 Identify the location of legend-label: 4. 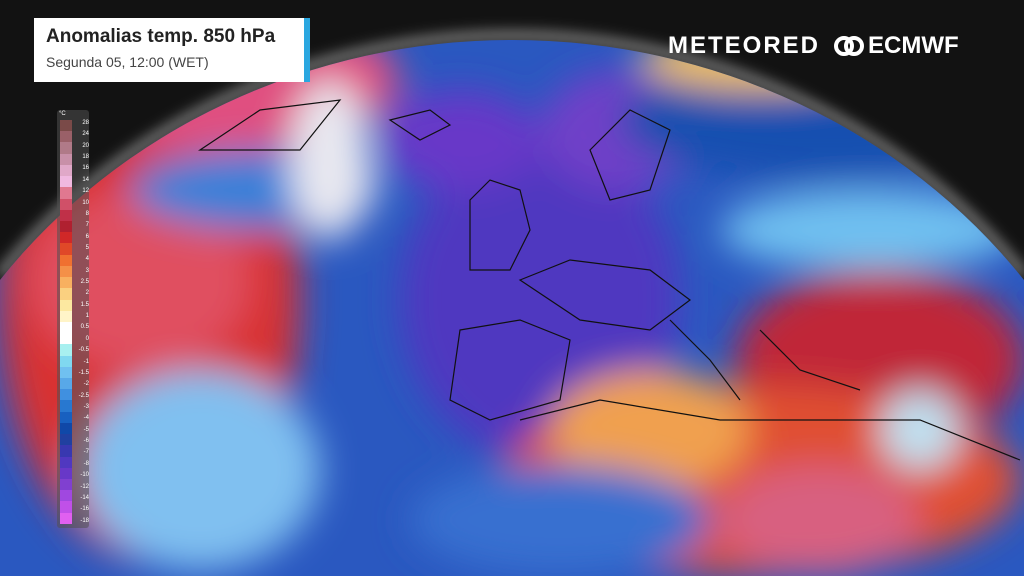
(87, 259).